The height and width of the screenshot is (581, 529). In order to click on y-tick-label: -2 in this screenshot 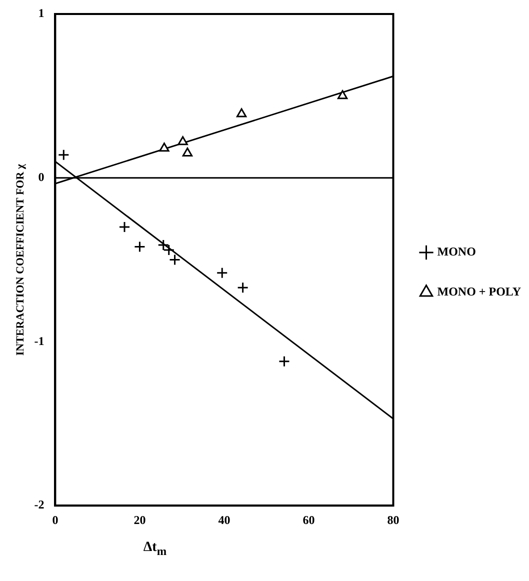, I will do `click(39, 505)`.